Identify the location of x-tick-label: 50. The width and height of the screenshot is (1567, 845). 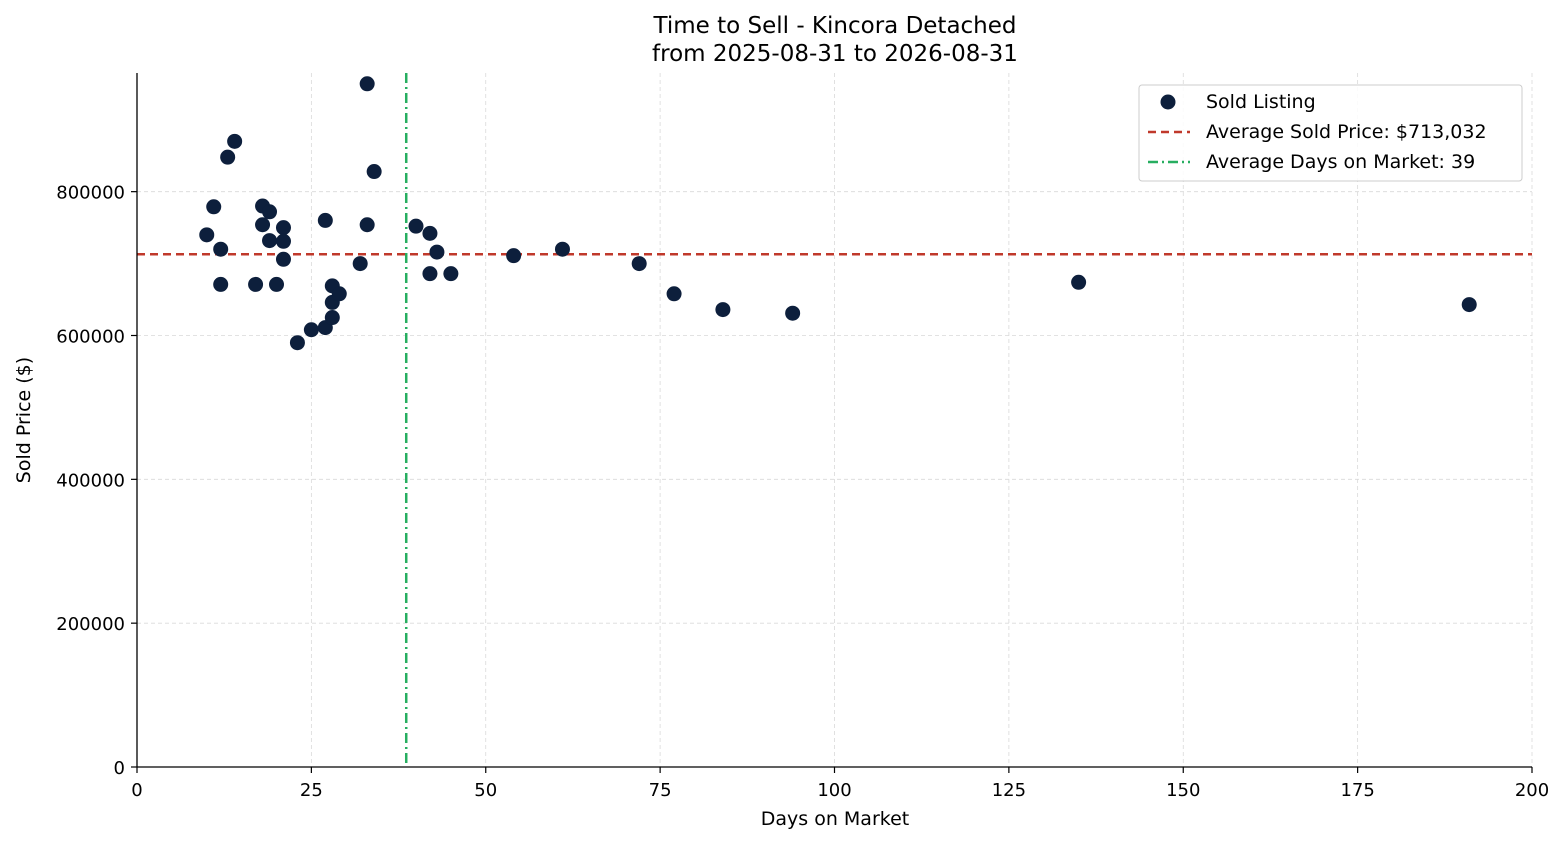
(485, 790).